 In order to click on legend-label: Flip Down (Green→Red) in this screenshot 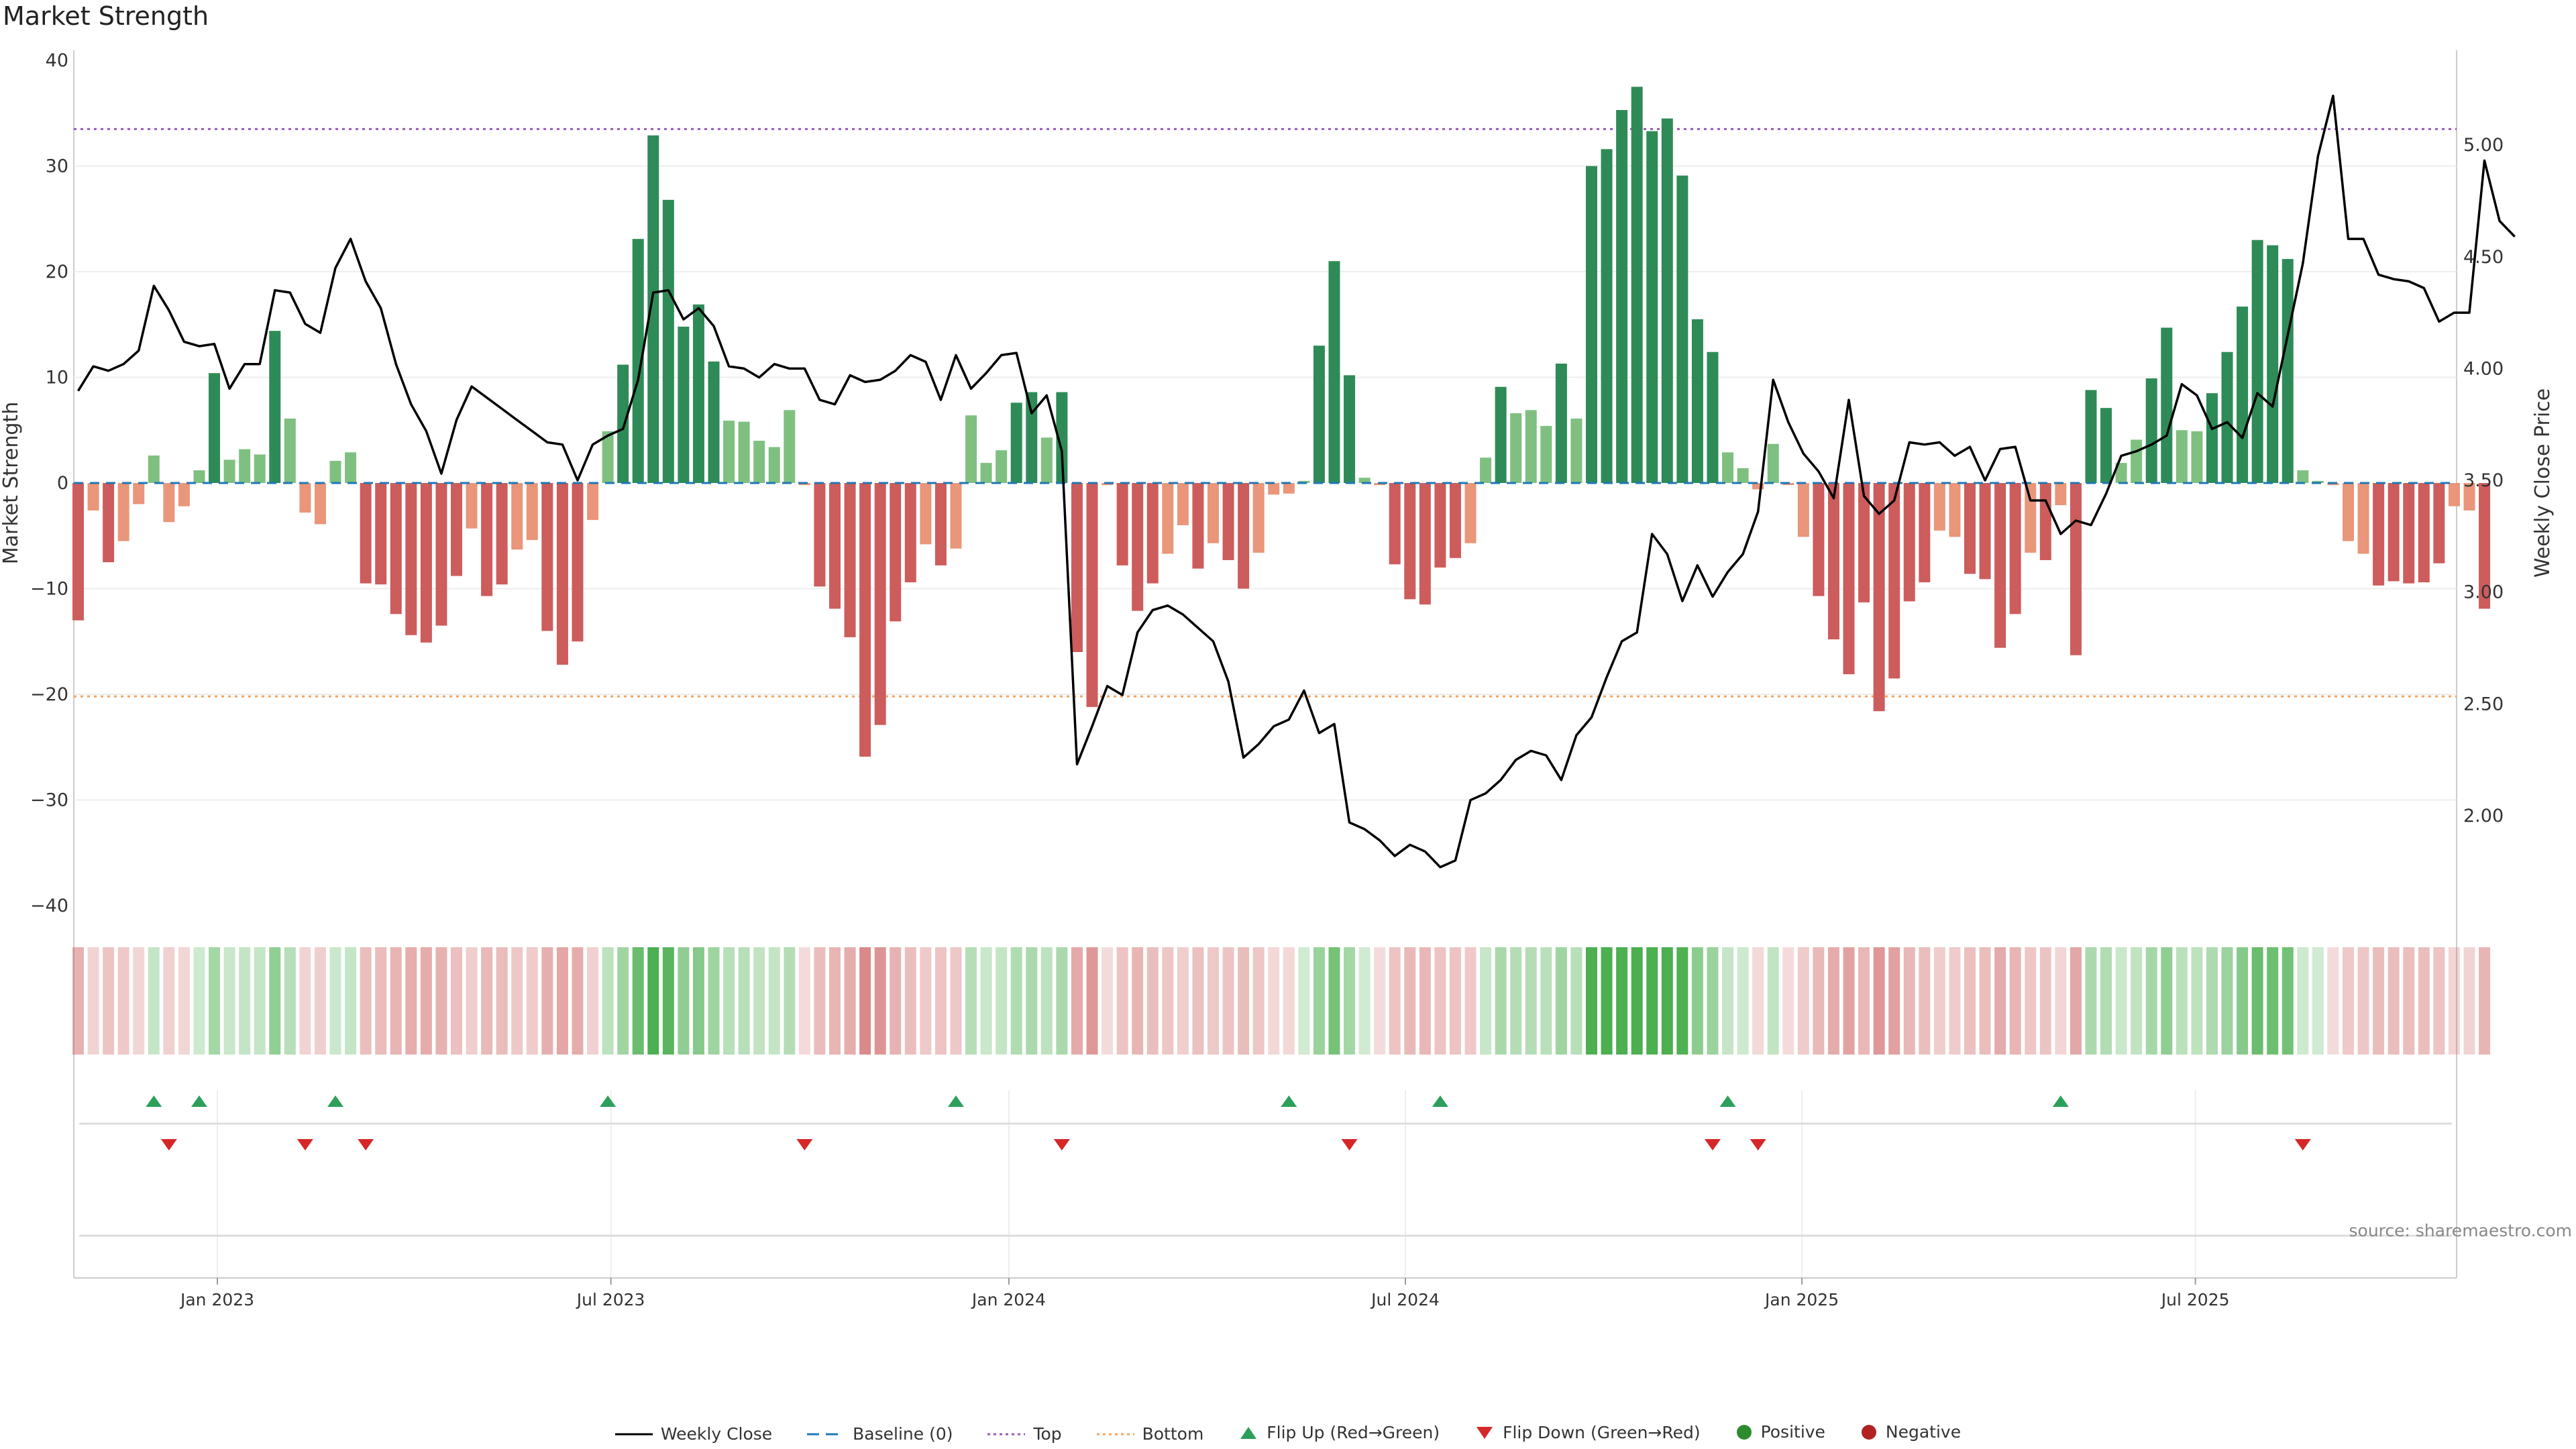, I will do `click(1602, 1432)`.